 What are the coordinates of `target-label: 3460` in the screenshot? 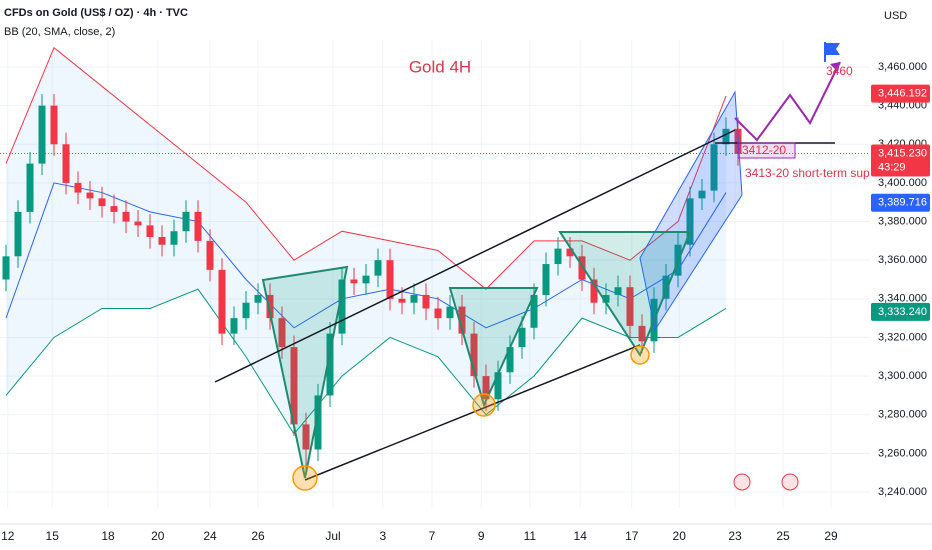 It's located at (839, 71).